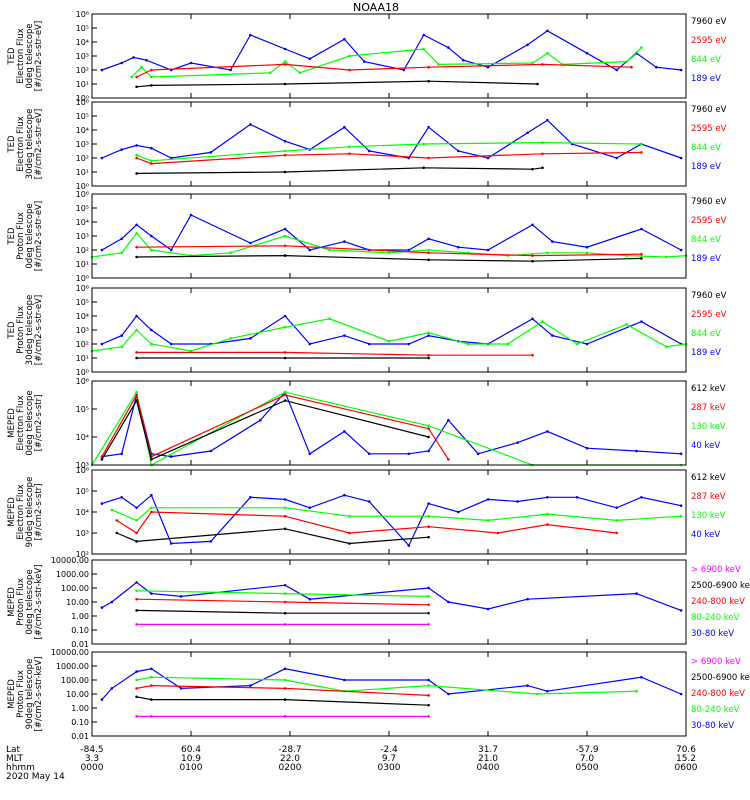 The image size is (750, 800). I want to click on panel-5-ylabel-line: MEPED, so click(12, 423).